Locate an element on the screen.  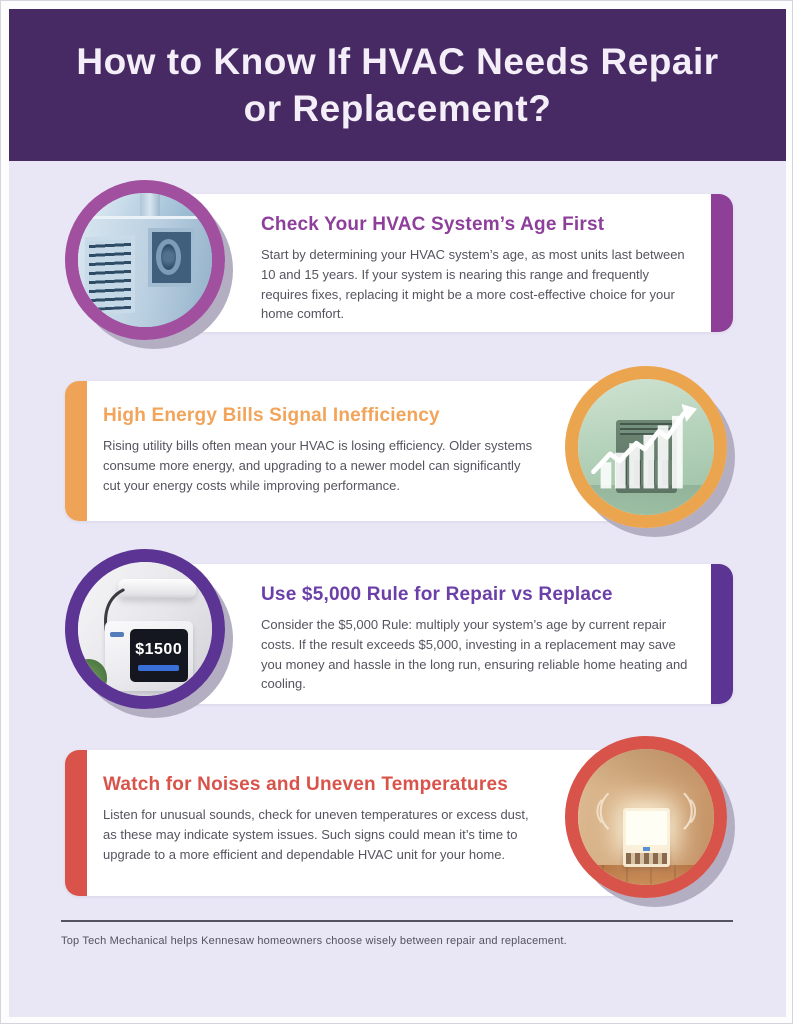
duct-pipe is located at coordinates (149, 206).